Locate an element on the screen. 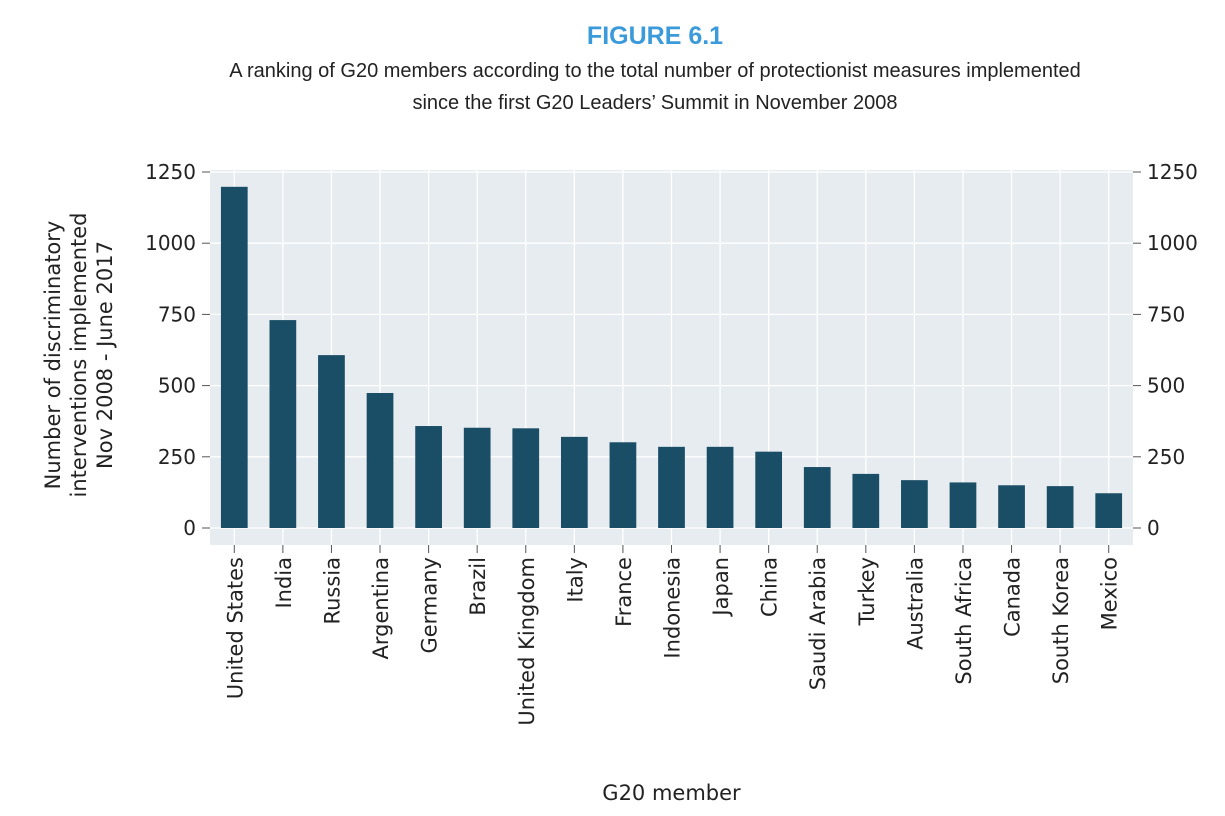 The height and width of the screenshot is (816, 1225). y-tick-label-right: 250 is located at coordinates (1166, 457).